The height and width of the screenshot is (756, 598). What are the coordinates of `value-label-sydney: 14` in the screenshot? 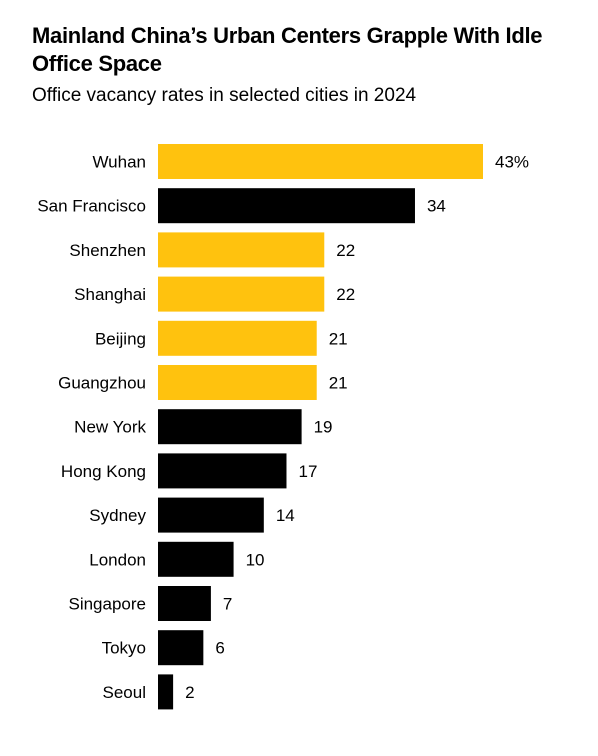 It's located at (285, 515).